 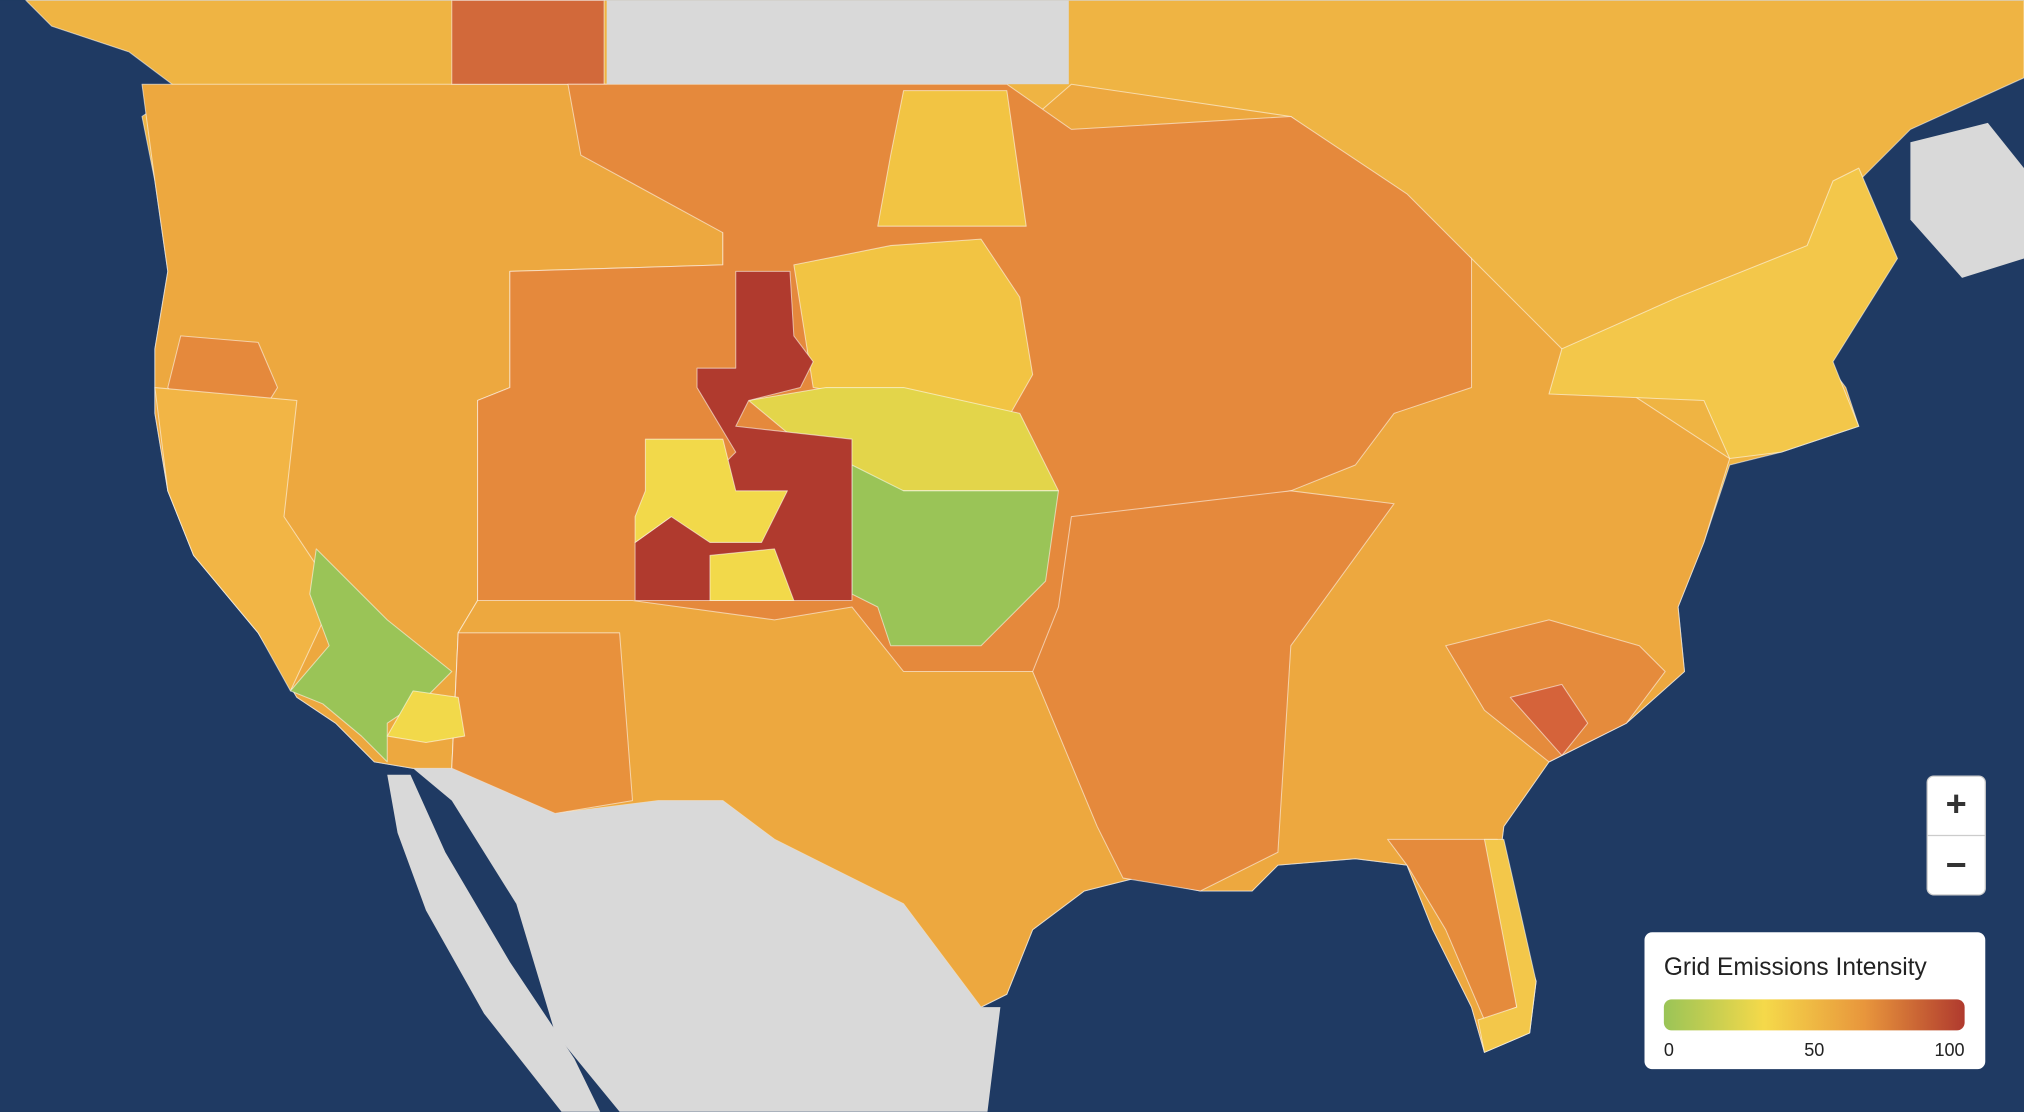 I want to click on tick-label: 50, so click(x=1814, y=1050).